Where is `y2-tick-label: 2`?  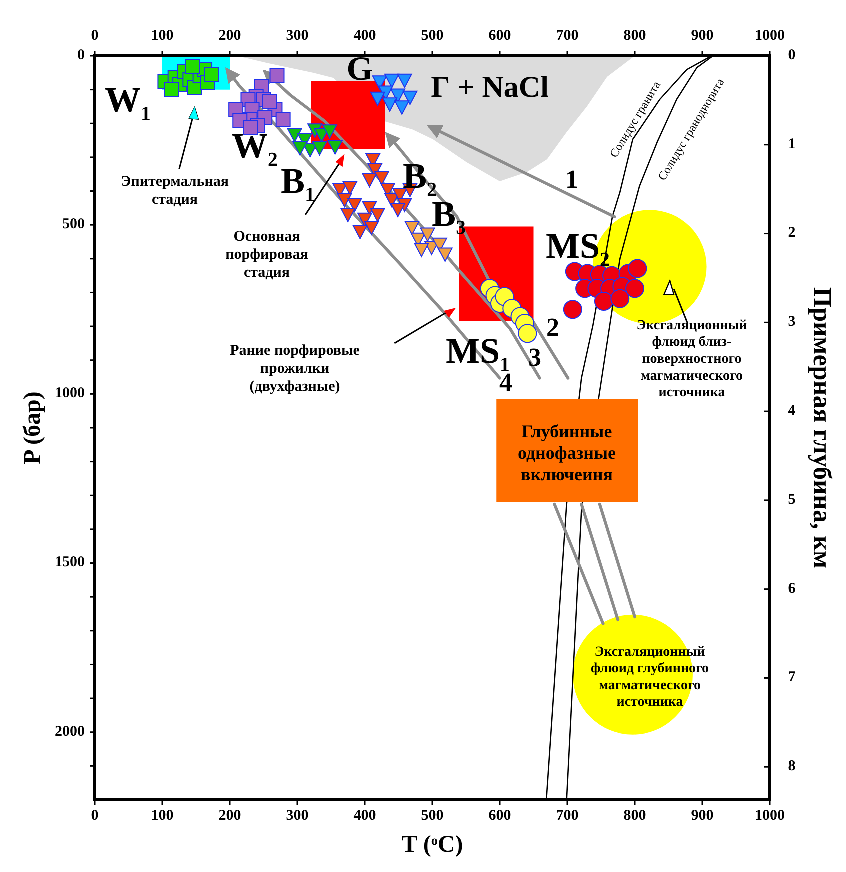
y2-tick-label: 2 is located at coordinates (792, 233).